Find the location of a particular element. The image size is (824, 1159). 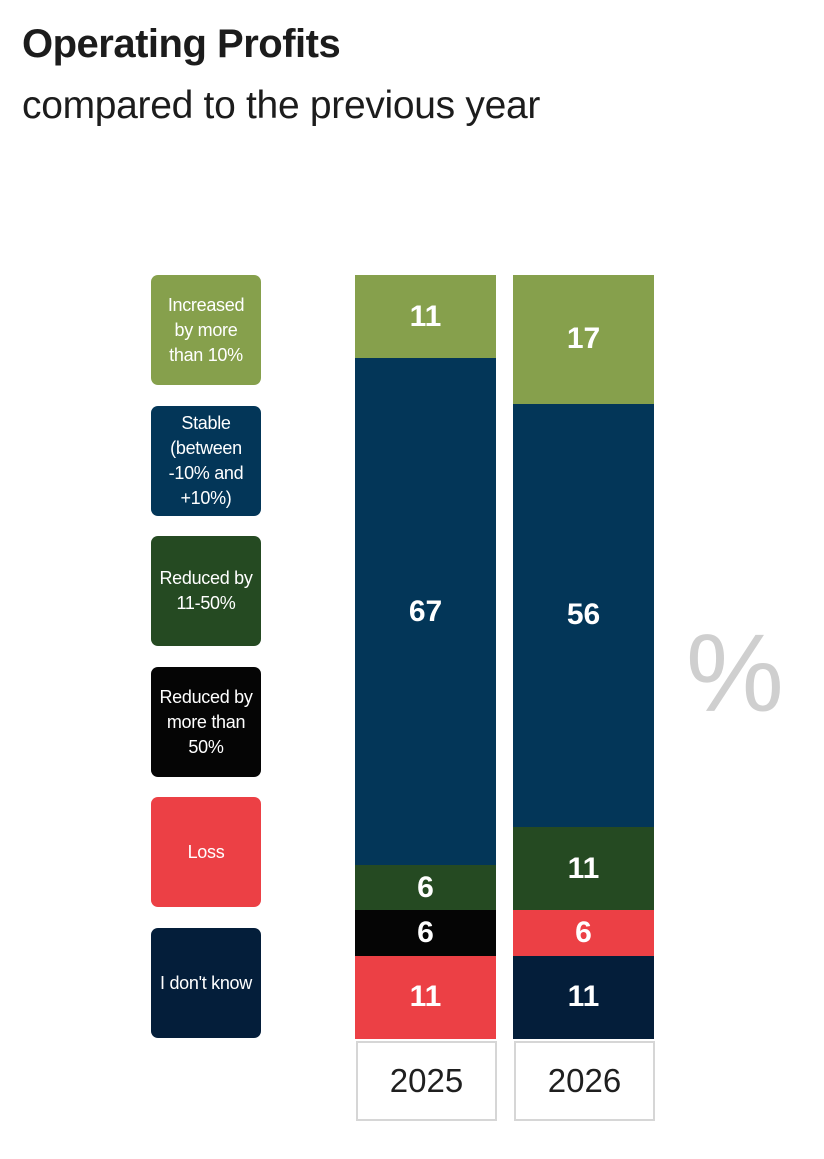

bar-column-2025: 11 67 6 6 11 is located at coordinates (425, 657).